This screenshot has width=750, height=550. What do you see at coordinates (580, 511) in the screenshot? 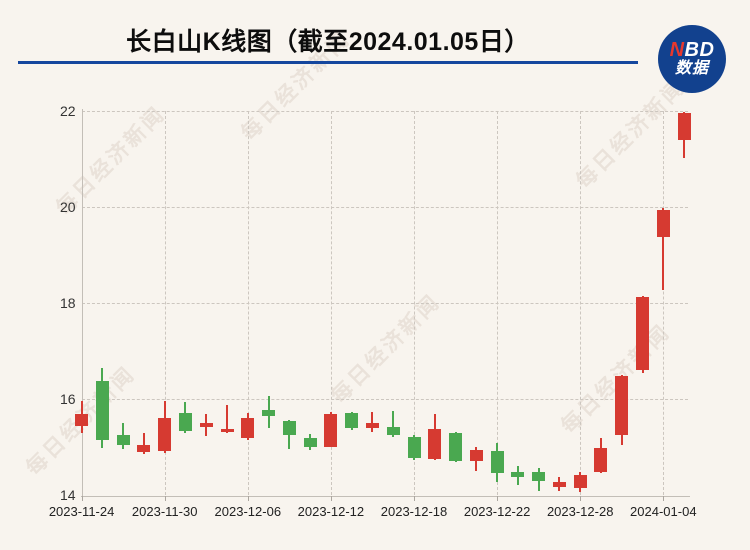
I see `x-axis-label: 2023-12-28` at bounding box center [580, 511].